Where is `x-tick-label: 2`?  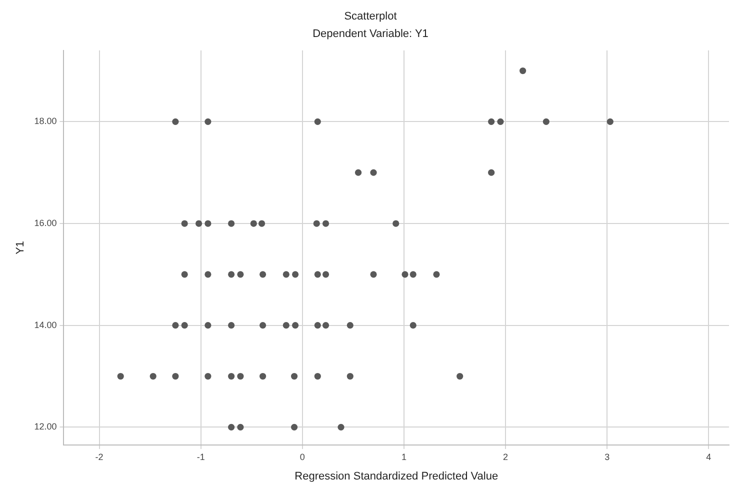 x-tick-label: 2 is located at coordinates (505, 457).